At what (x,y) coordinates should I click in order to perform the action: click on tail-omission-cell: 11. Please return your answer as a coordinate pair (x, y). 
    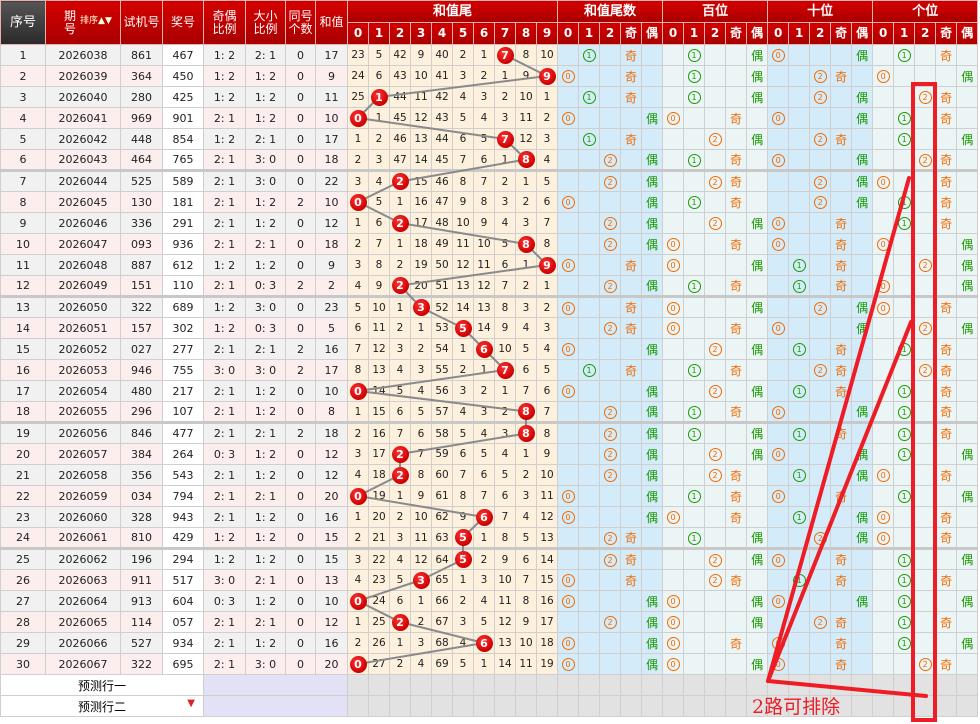
    Looking at the image, I should click on (421, 538).